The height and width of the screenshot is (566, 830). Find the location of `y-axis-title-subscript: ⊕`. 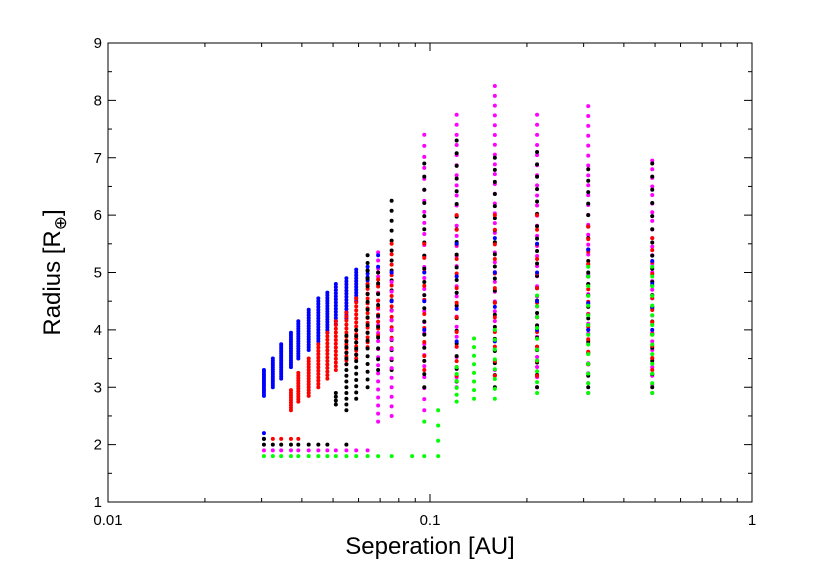

y-axis-title-subscript: ⊕ is located at coordinates (60, 223).